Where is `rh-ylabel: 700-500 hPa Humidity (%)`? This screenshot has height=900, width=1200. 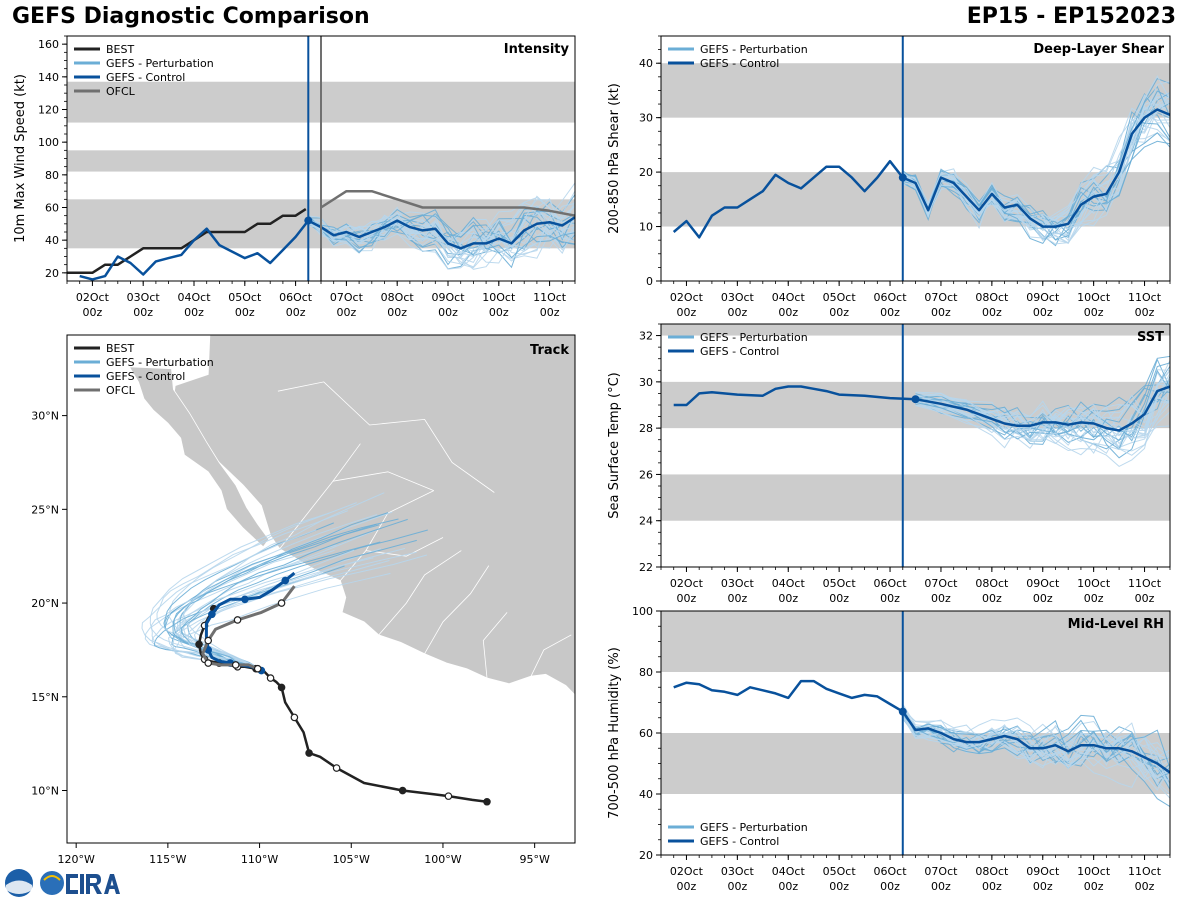 rh-ylabel: 700-500 hPa Humidity (%) is located at coordinates (614, 733).